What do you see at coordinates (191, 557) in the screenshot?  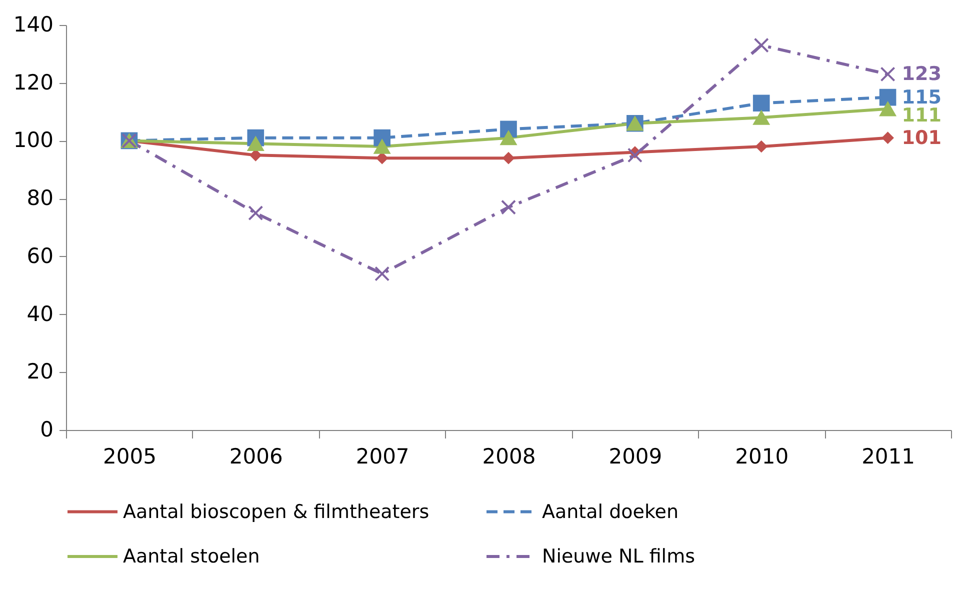 I see `legend-label: Aantal stoelen` at bounding box center [191, 557].